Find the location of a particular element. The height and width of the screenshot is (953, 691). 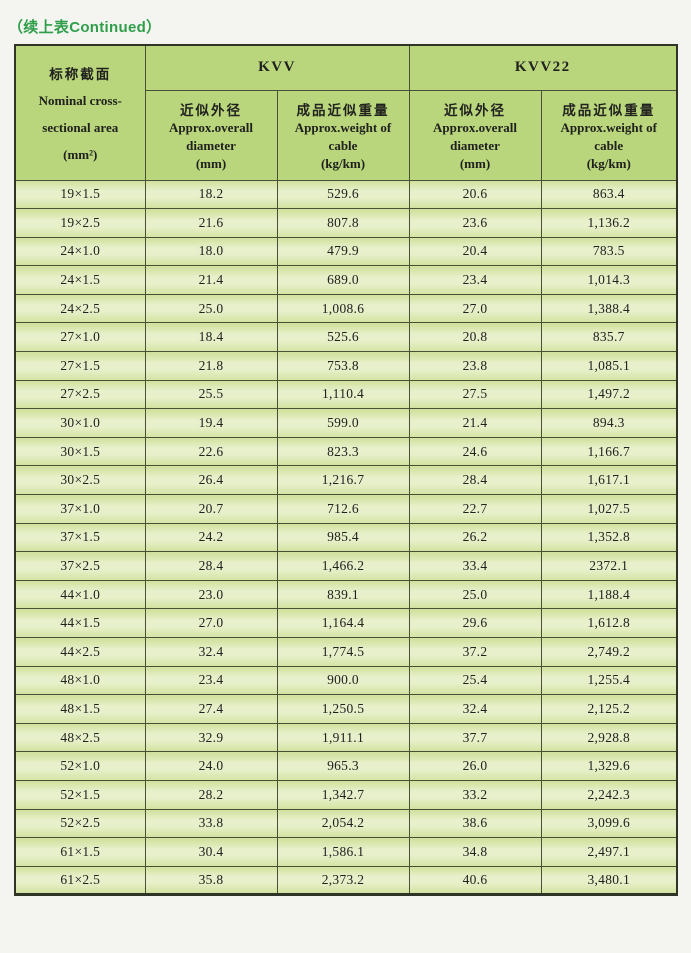

cell-value: 3,480.1 is located at coordinates (609, 880).